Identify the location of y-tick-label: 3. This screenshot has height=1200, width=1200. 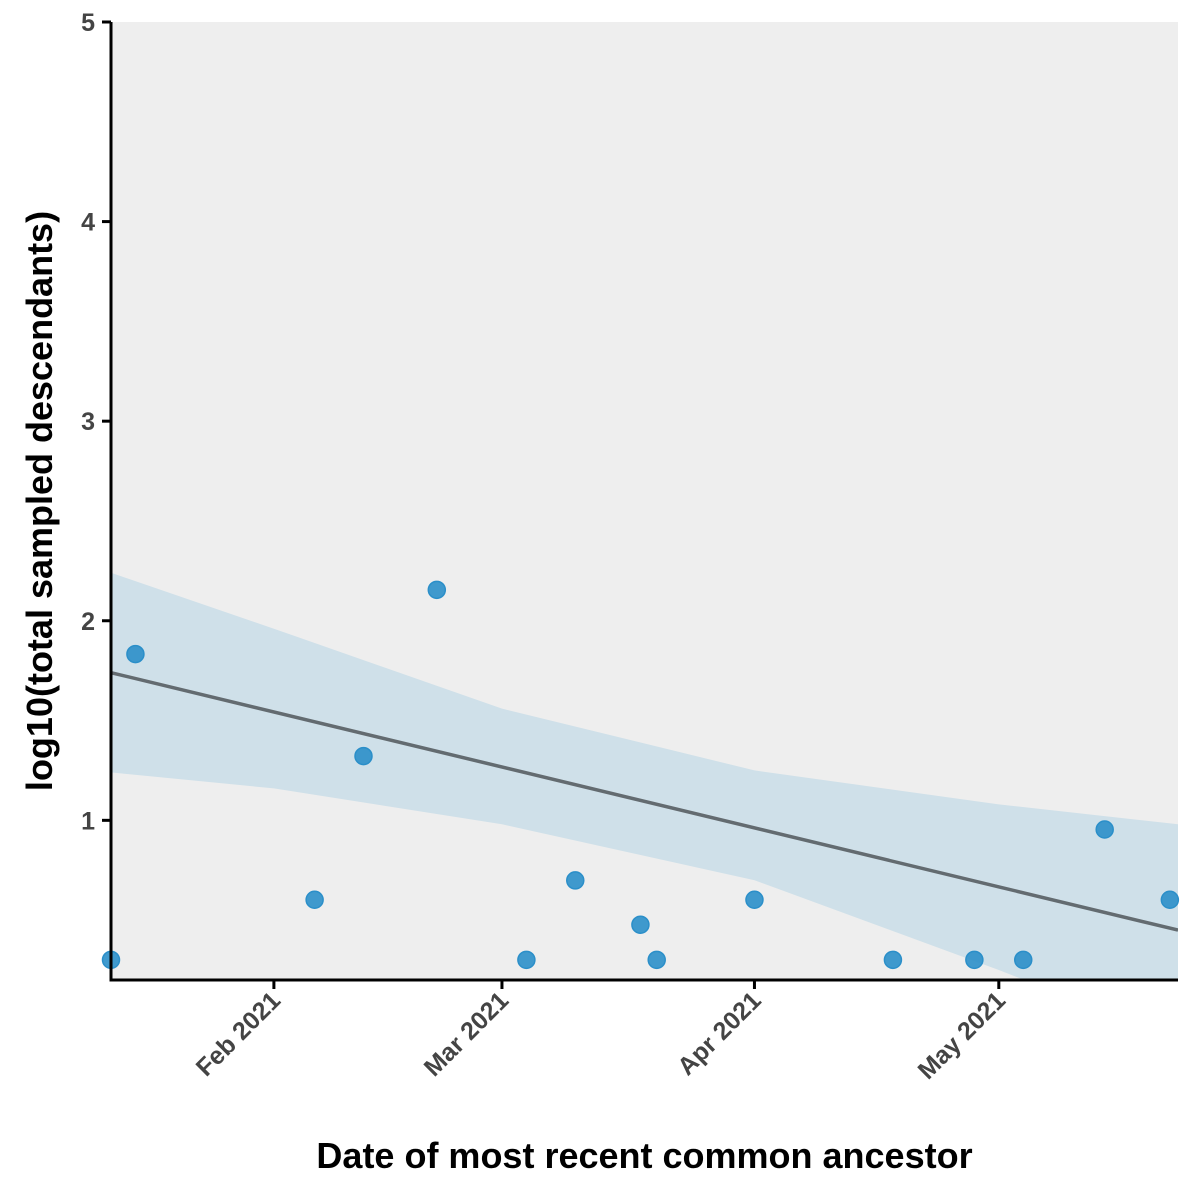
(88, 422).